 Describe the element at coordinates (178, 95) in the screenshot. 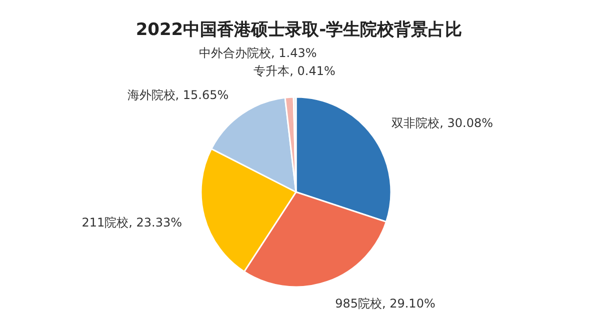

I see `slice-label: 海外院校, 15.65%` at that location.